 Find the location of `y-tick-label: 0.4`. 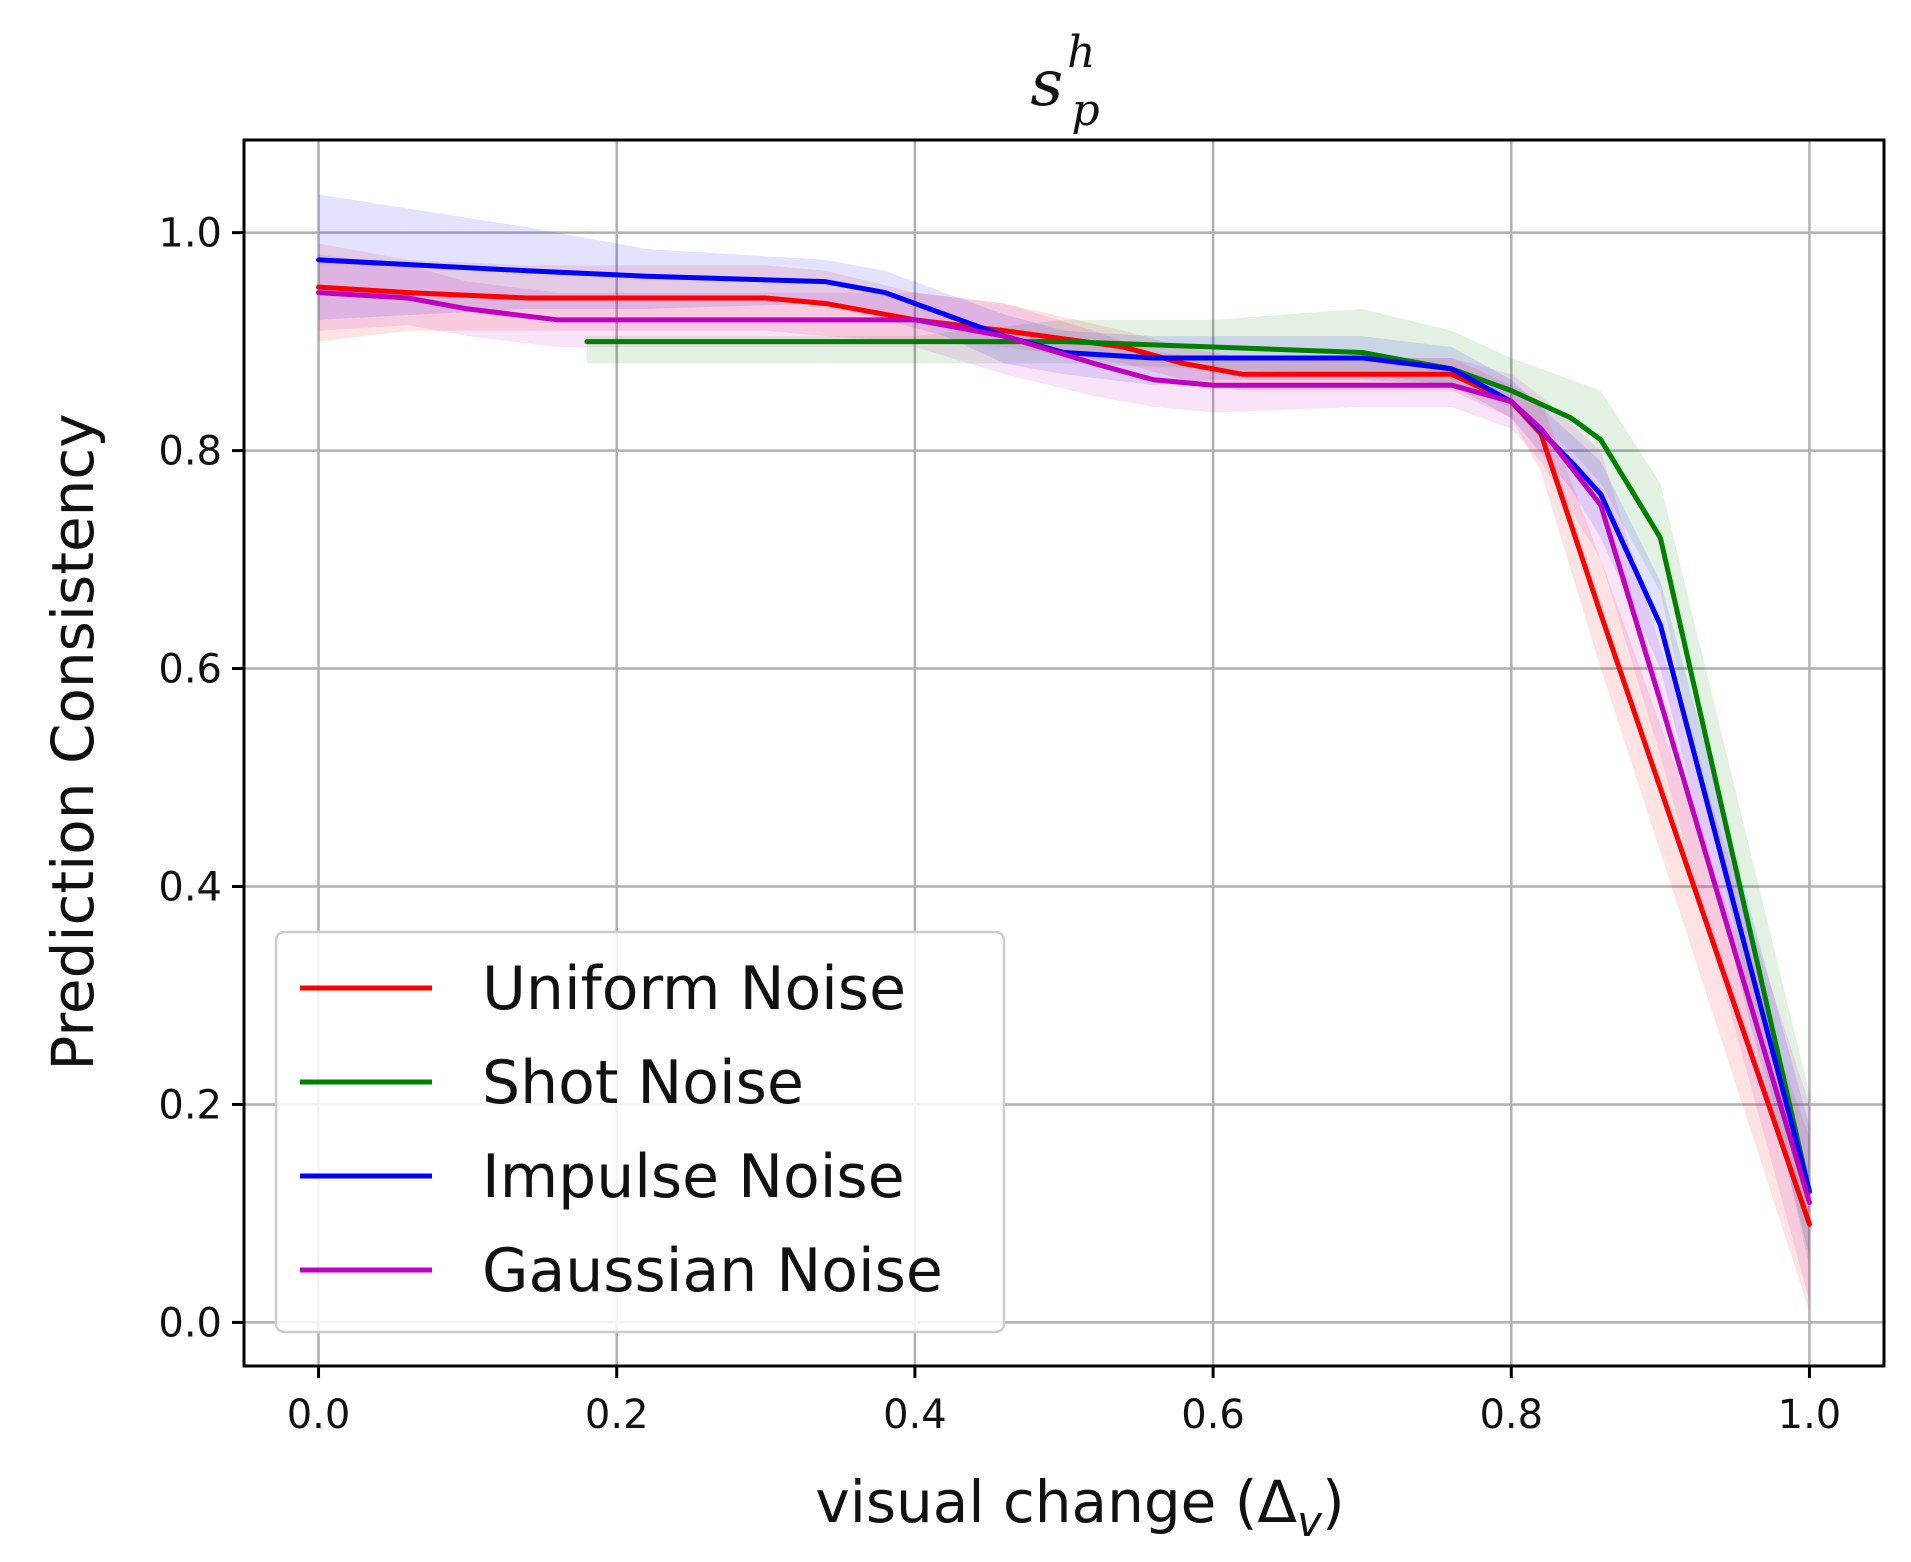

y-tick-label: 0.4 is located at coordinates (190, 887).